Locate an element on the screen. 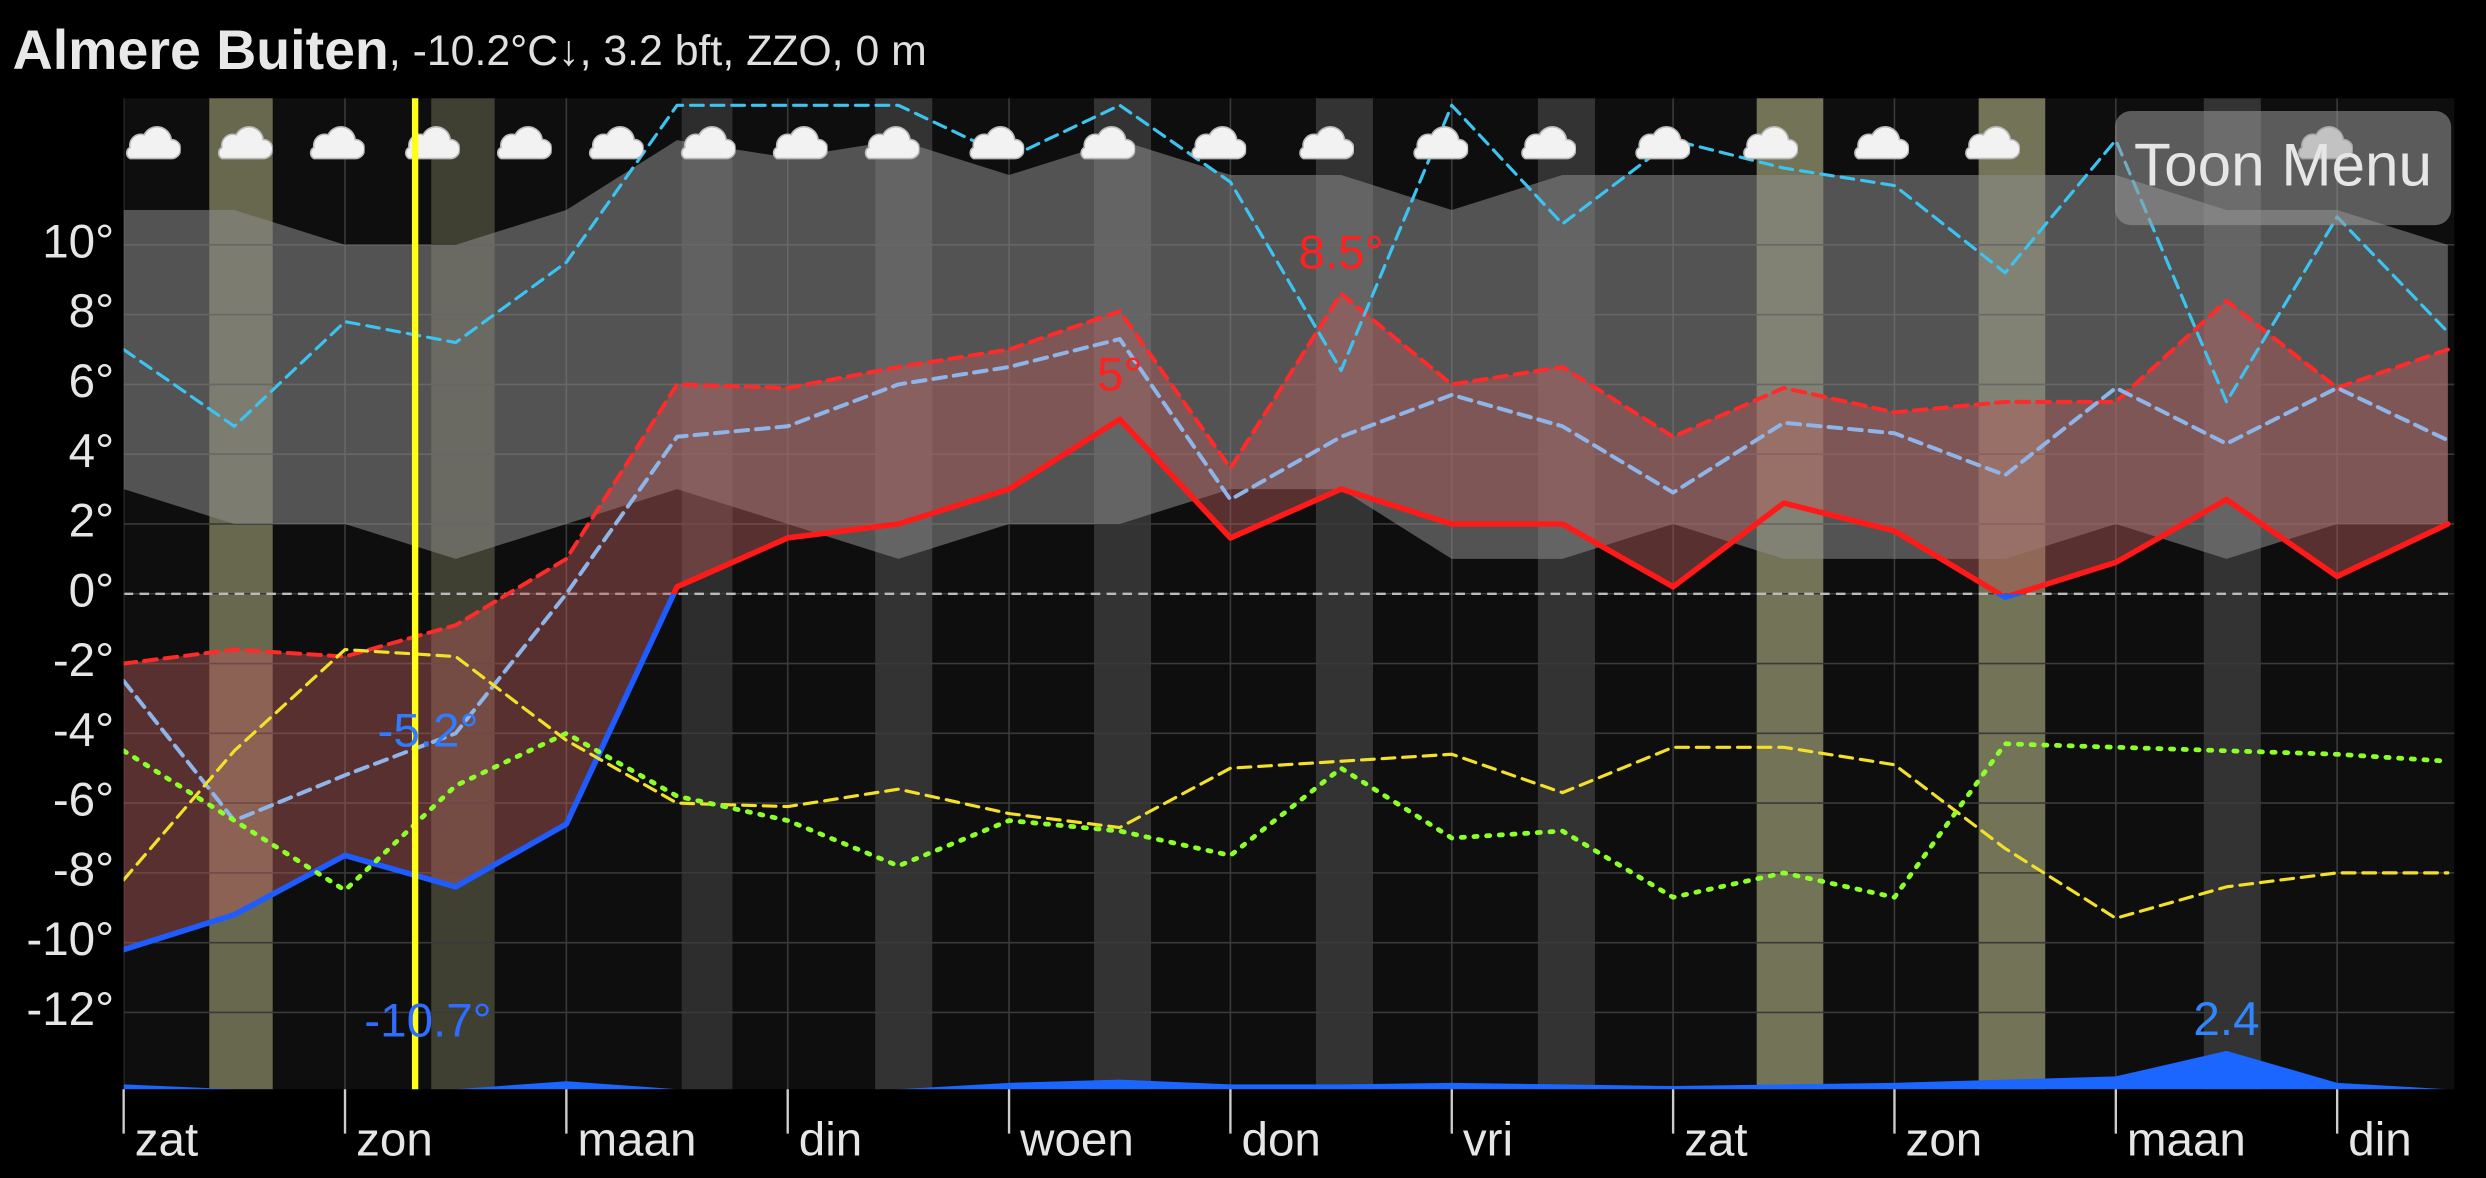  annotation: 8.5° is located at coordinates (1341, 253).